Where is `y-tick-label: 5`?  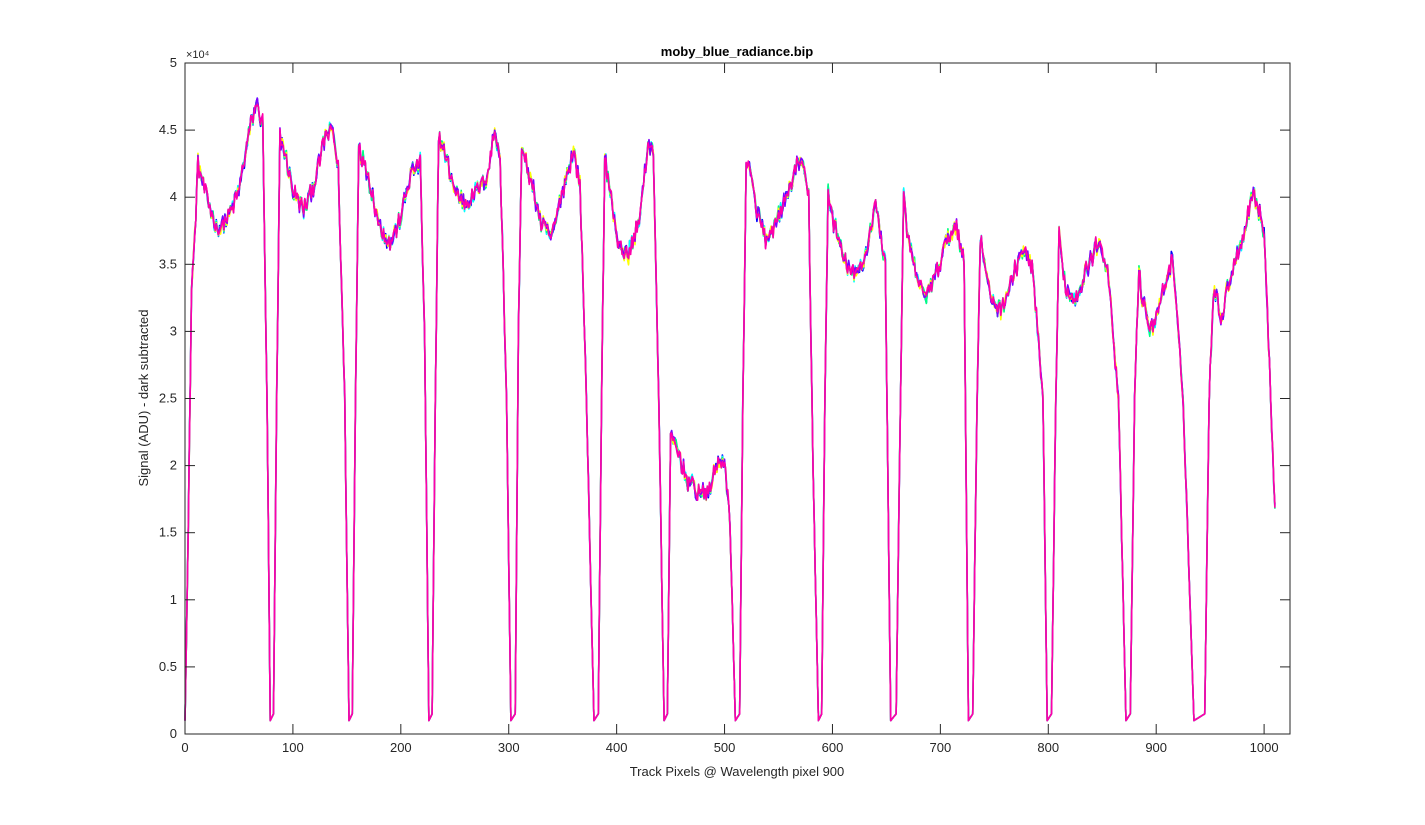 y-tick-label: 5 is located at coordinates (173, 62).